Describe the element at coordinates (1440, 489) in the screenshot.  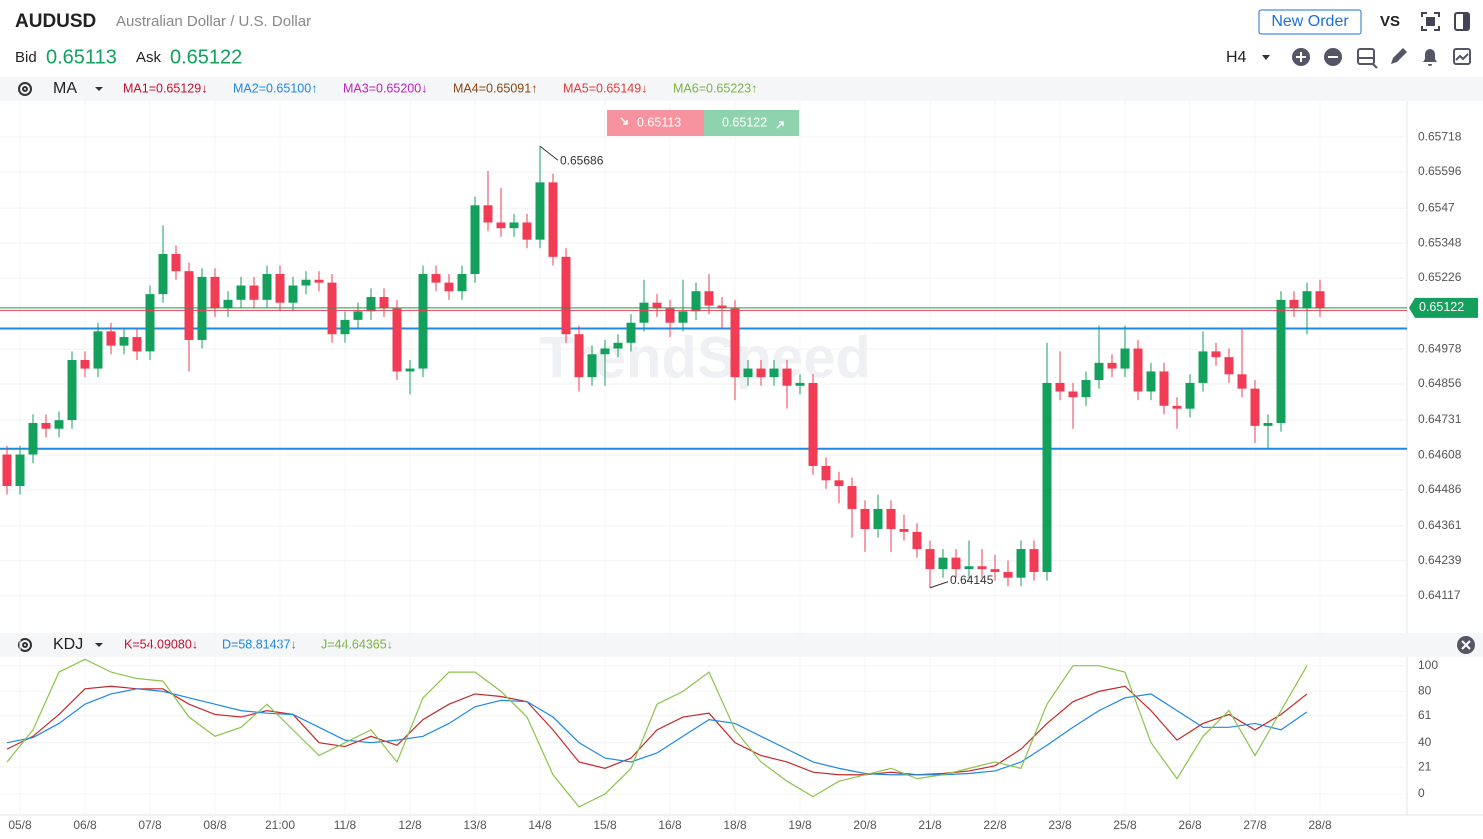
I see `y-tick-label: 0.64486` at that location.